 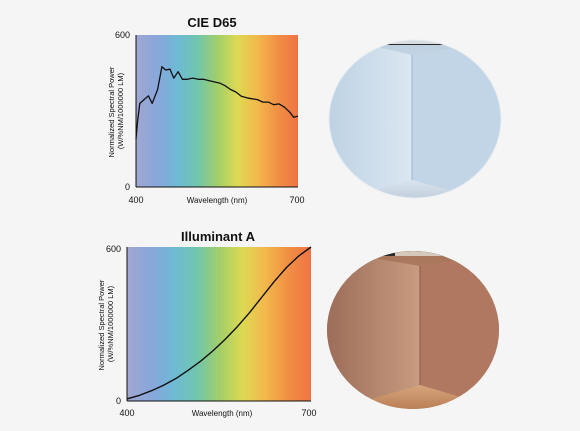 I want to click on chart-title: Illuminant A, so click(x=218, y=236).